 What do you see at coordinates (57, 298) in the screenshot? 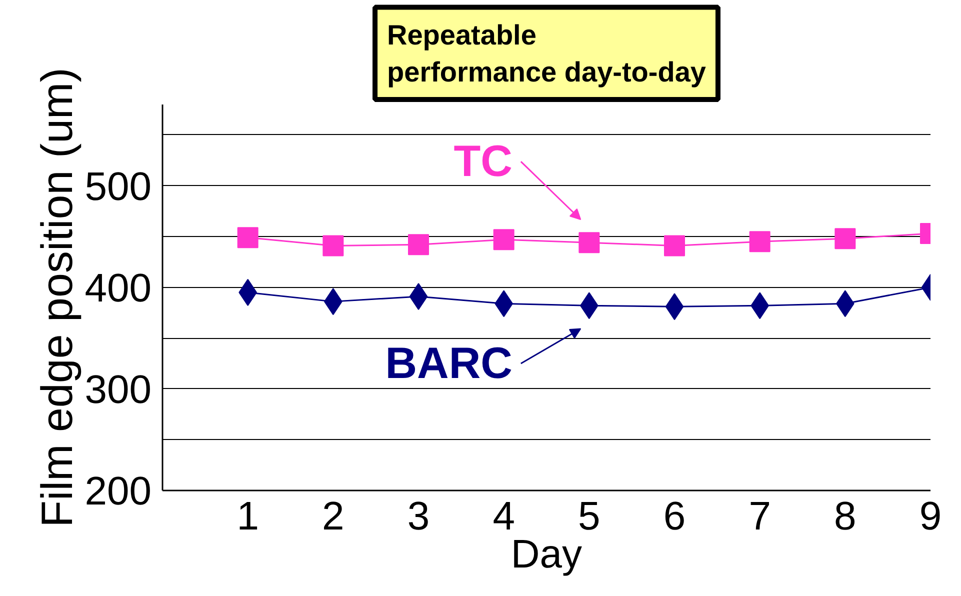
I see `y-axis-title: Film edge position (um)` at bounding box center [57, 298].